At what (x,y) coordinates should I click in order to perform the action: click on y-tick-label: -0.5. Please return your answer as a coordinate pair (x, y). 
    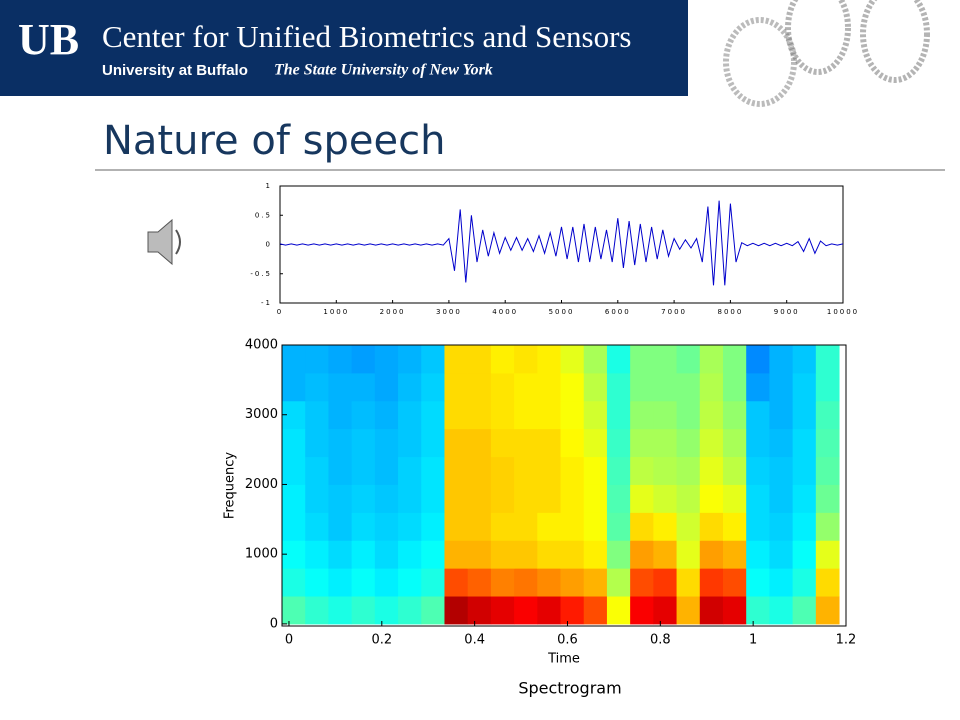
    Looking at the image, I should click on (261, 274).